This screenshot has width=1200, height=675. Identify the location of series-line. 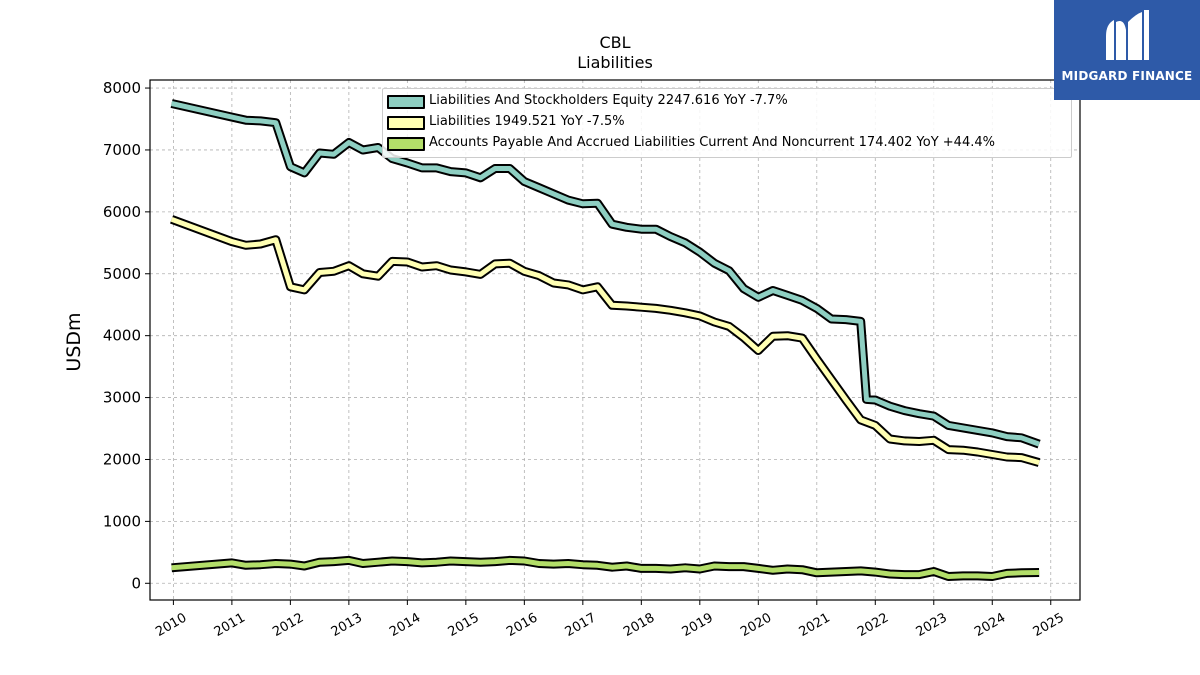
(605, 568).